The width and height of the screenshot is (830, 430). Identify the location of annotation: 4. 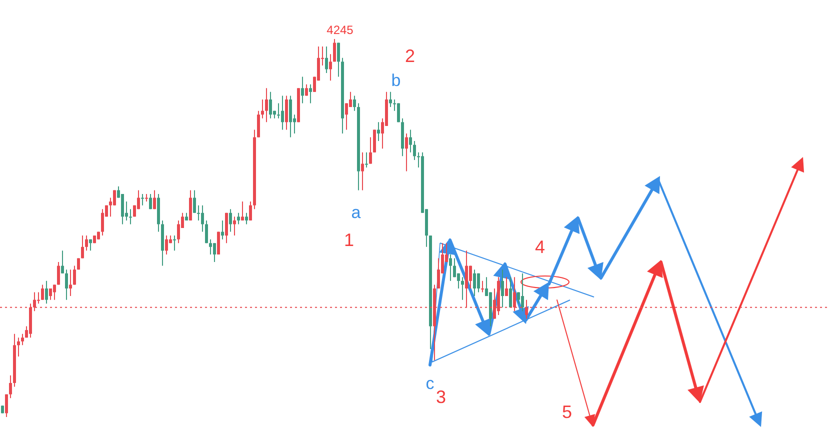
(540, 247).